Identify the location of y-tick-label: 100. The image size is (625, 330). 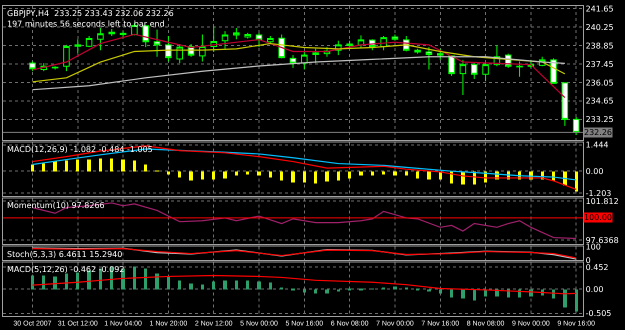
(593, 247).